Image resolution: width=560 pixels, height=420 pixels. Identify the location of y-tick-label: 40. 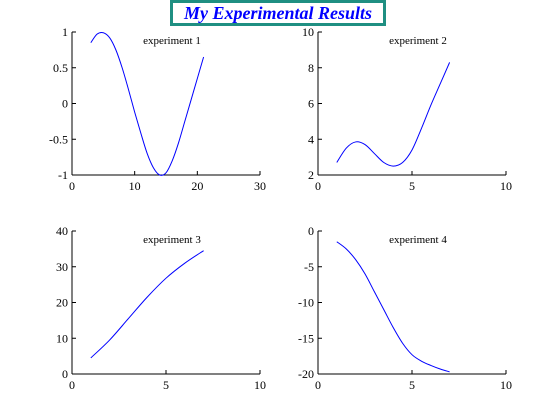
(62, 231).